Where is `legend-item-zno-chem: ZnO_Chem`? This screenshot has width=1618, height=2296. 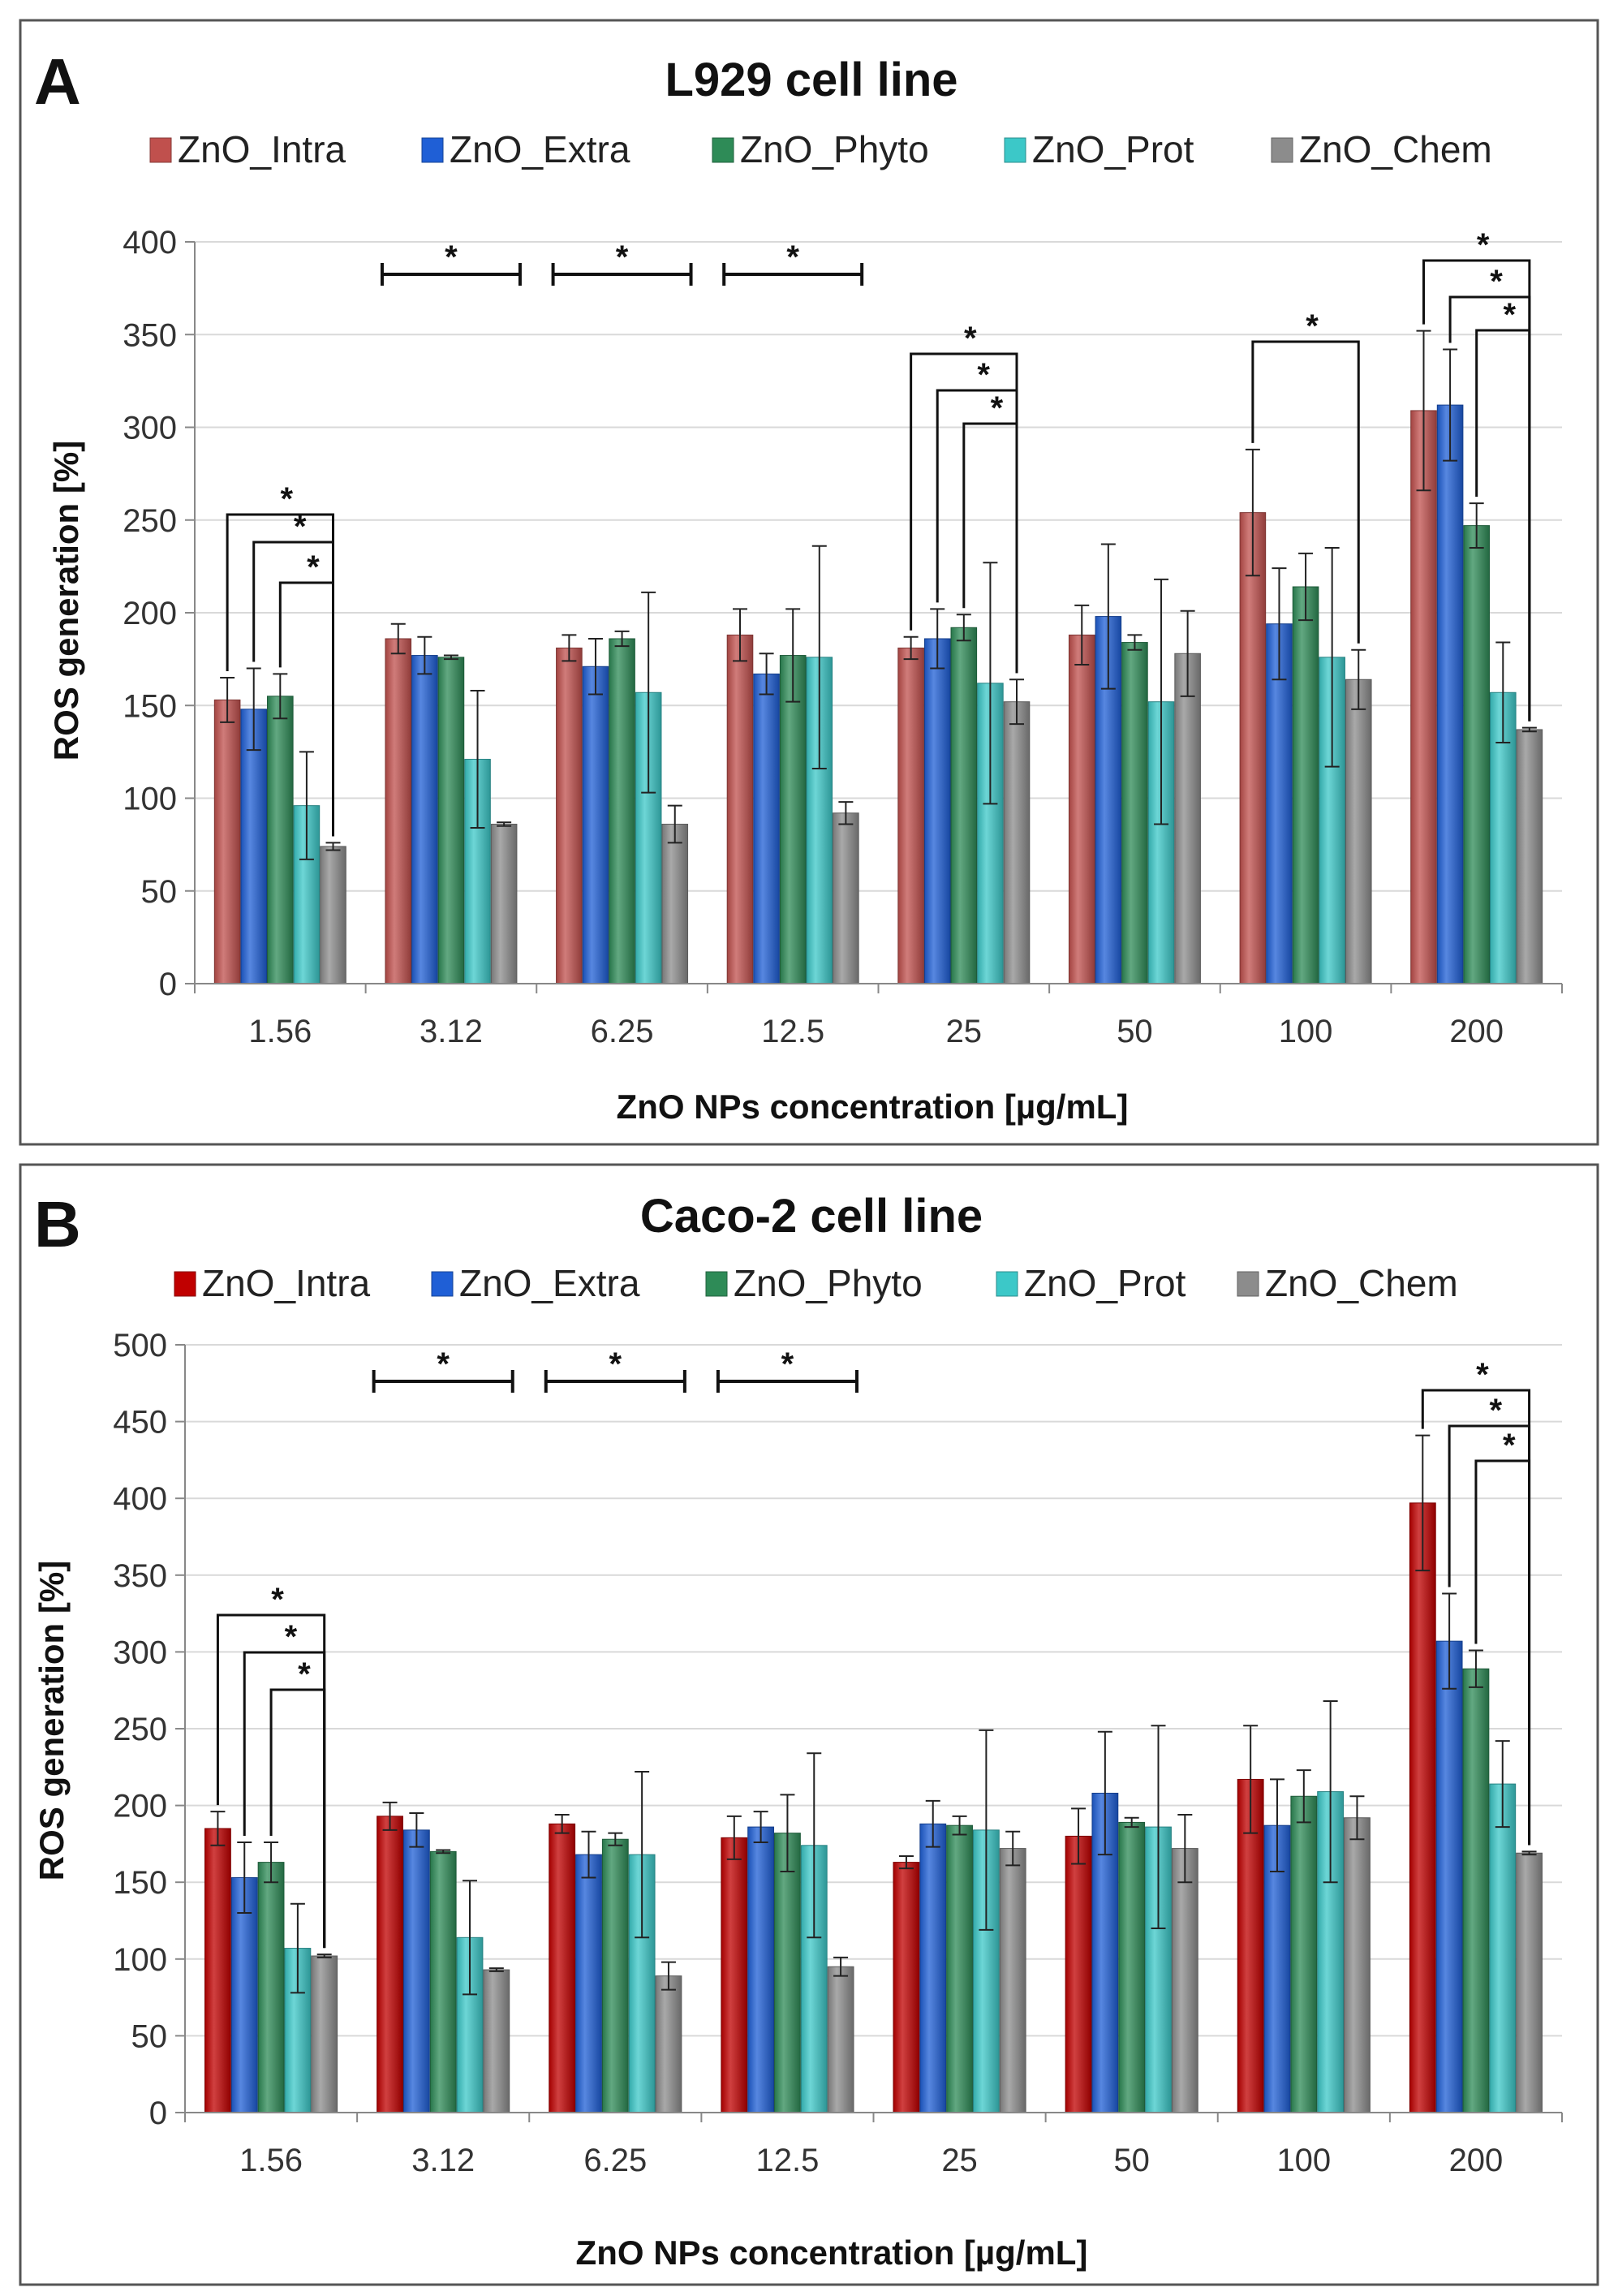
legend-item-zno-chem: ZnO_Chem is located at coordinates (1347, 1283).